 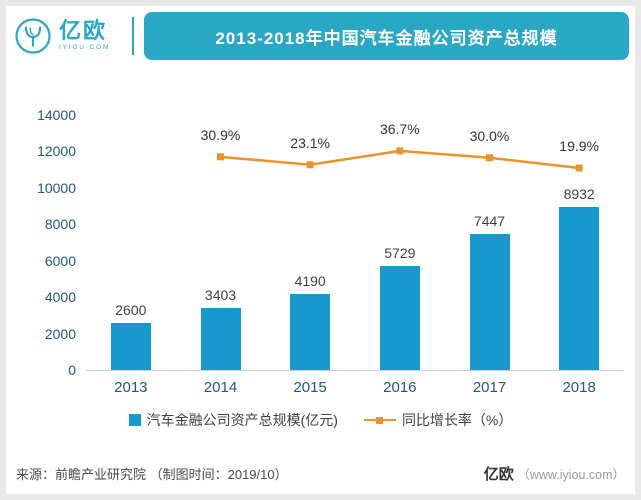 What do you see at coordinates (83, 31) in the screenshot?
I see `logo-text: 亿欧` at bounding box center [83, 31].